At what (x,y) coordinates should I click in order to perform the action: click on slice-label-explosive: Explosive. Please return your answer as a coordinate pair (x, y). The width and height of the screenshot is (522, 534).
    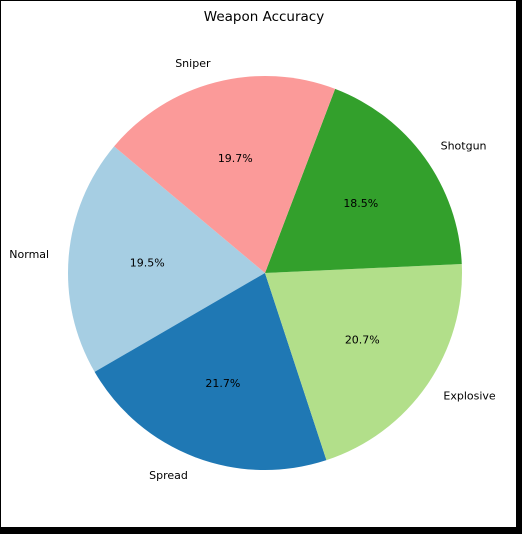
    Looking at the image, I should click on (469, 396).